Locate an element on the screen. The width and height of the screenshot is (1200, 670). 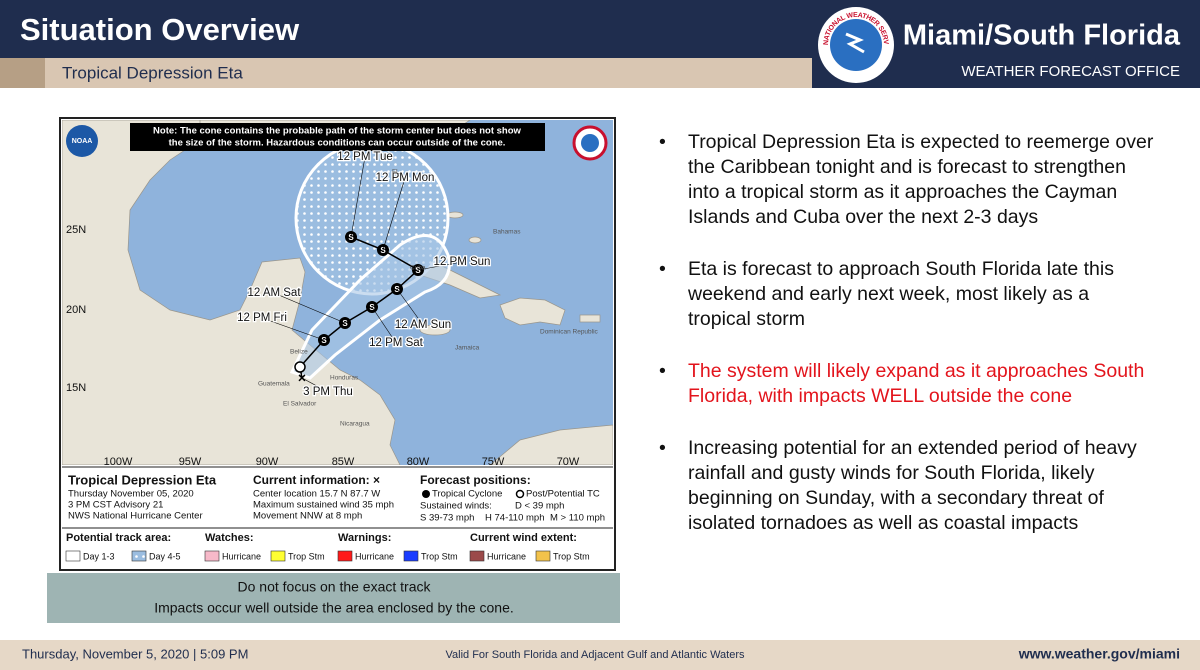
forecast-item: Post/Potential TC is located at coordinates (563, 494).